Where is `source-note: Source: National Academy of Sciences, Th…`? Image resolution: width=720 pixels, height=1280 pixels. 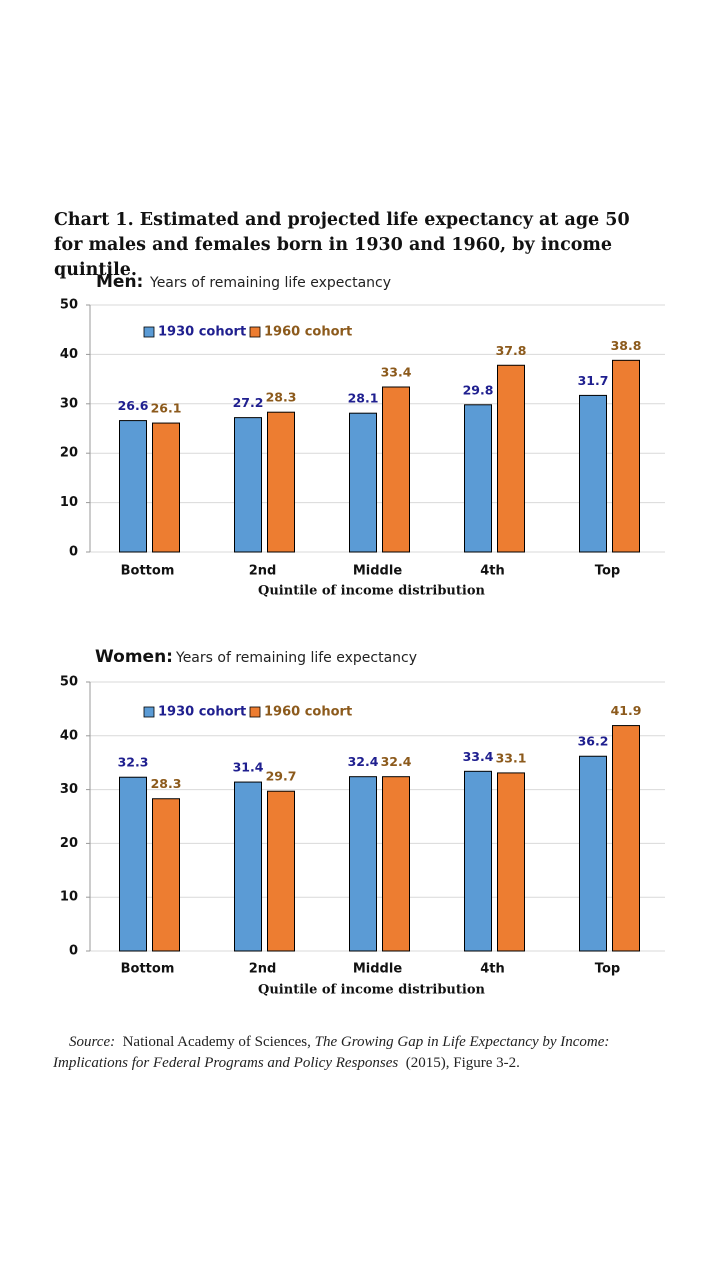 source-note: Source: National Academy of Sciences, Th… is located at coordinates (363, 1053).